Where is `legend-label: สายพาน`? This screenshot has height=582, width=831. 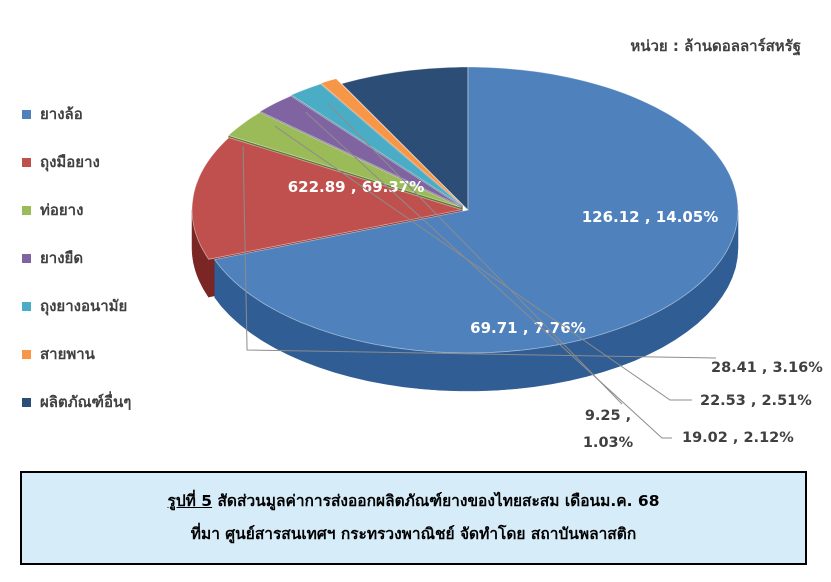
legend-label: สายพาน is located at coordinates (67, 354).